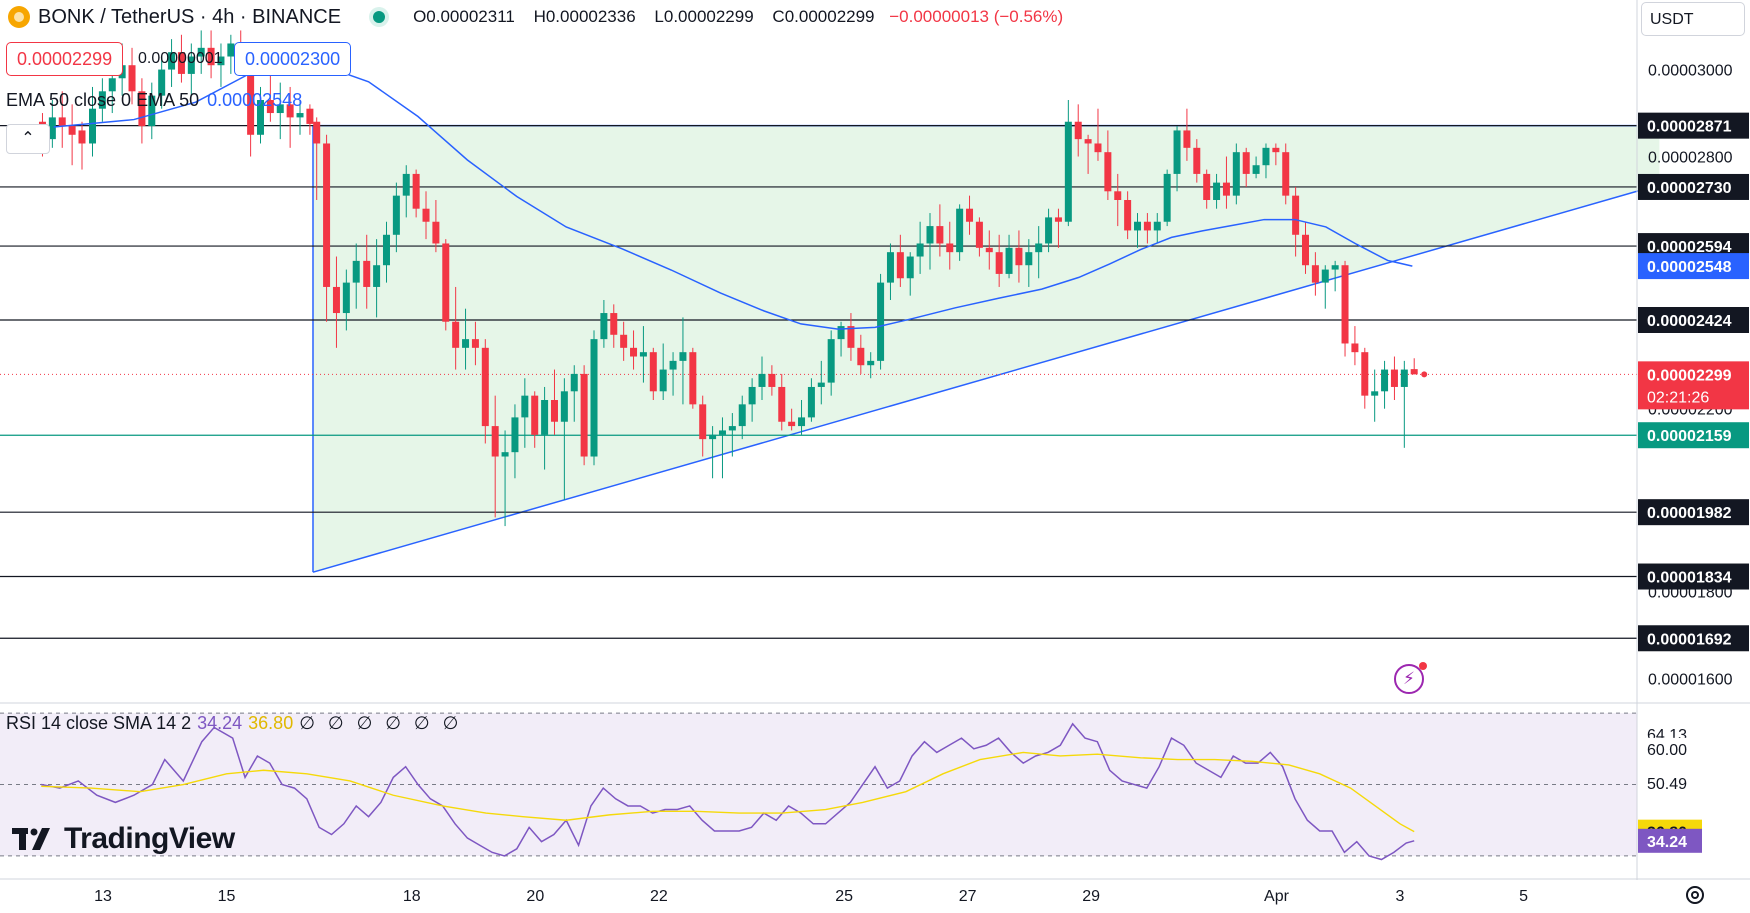 The height and width of the screenshot is (913, 1750). I want to click on rsi-line, so click(728, 791).